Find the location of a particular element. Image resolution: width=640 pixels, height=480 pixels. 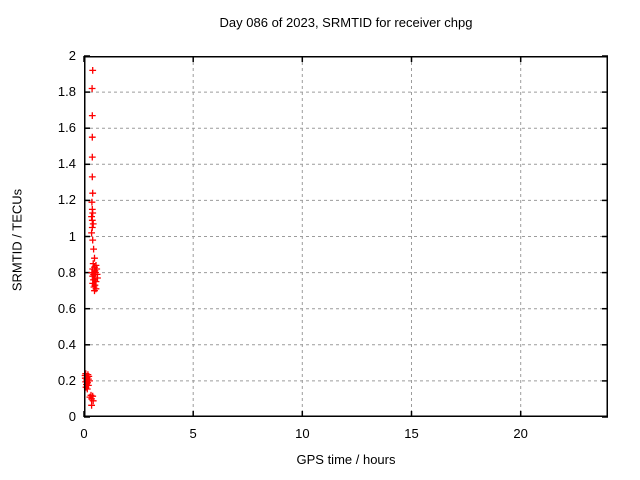

y-tick-label: 1 is located at coordinates (72, 236).